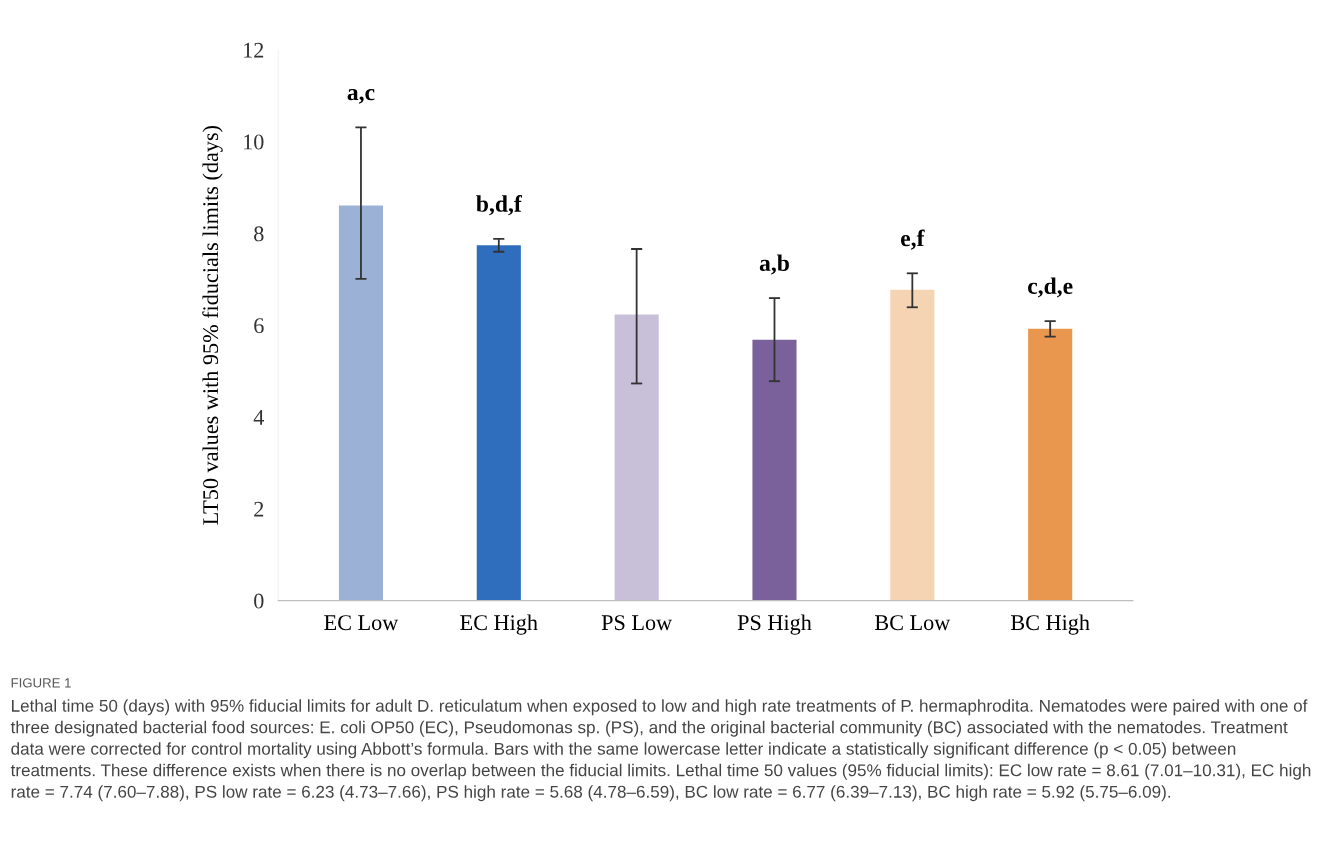 The width and height of the screenshot is (1325, 858). Describe the element at coordinates (637, 623) in the screenshot. I see `x-tick-label: PS Low` at that location.